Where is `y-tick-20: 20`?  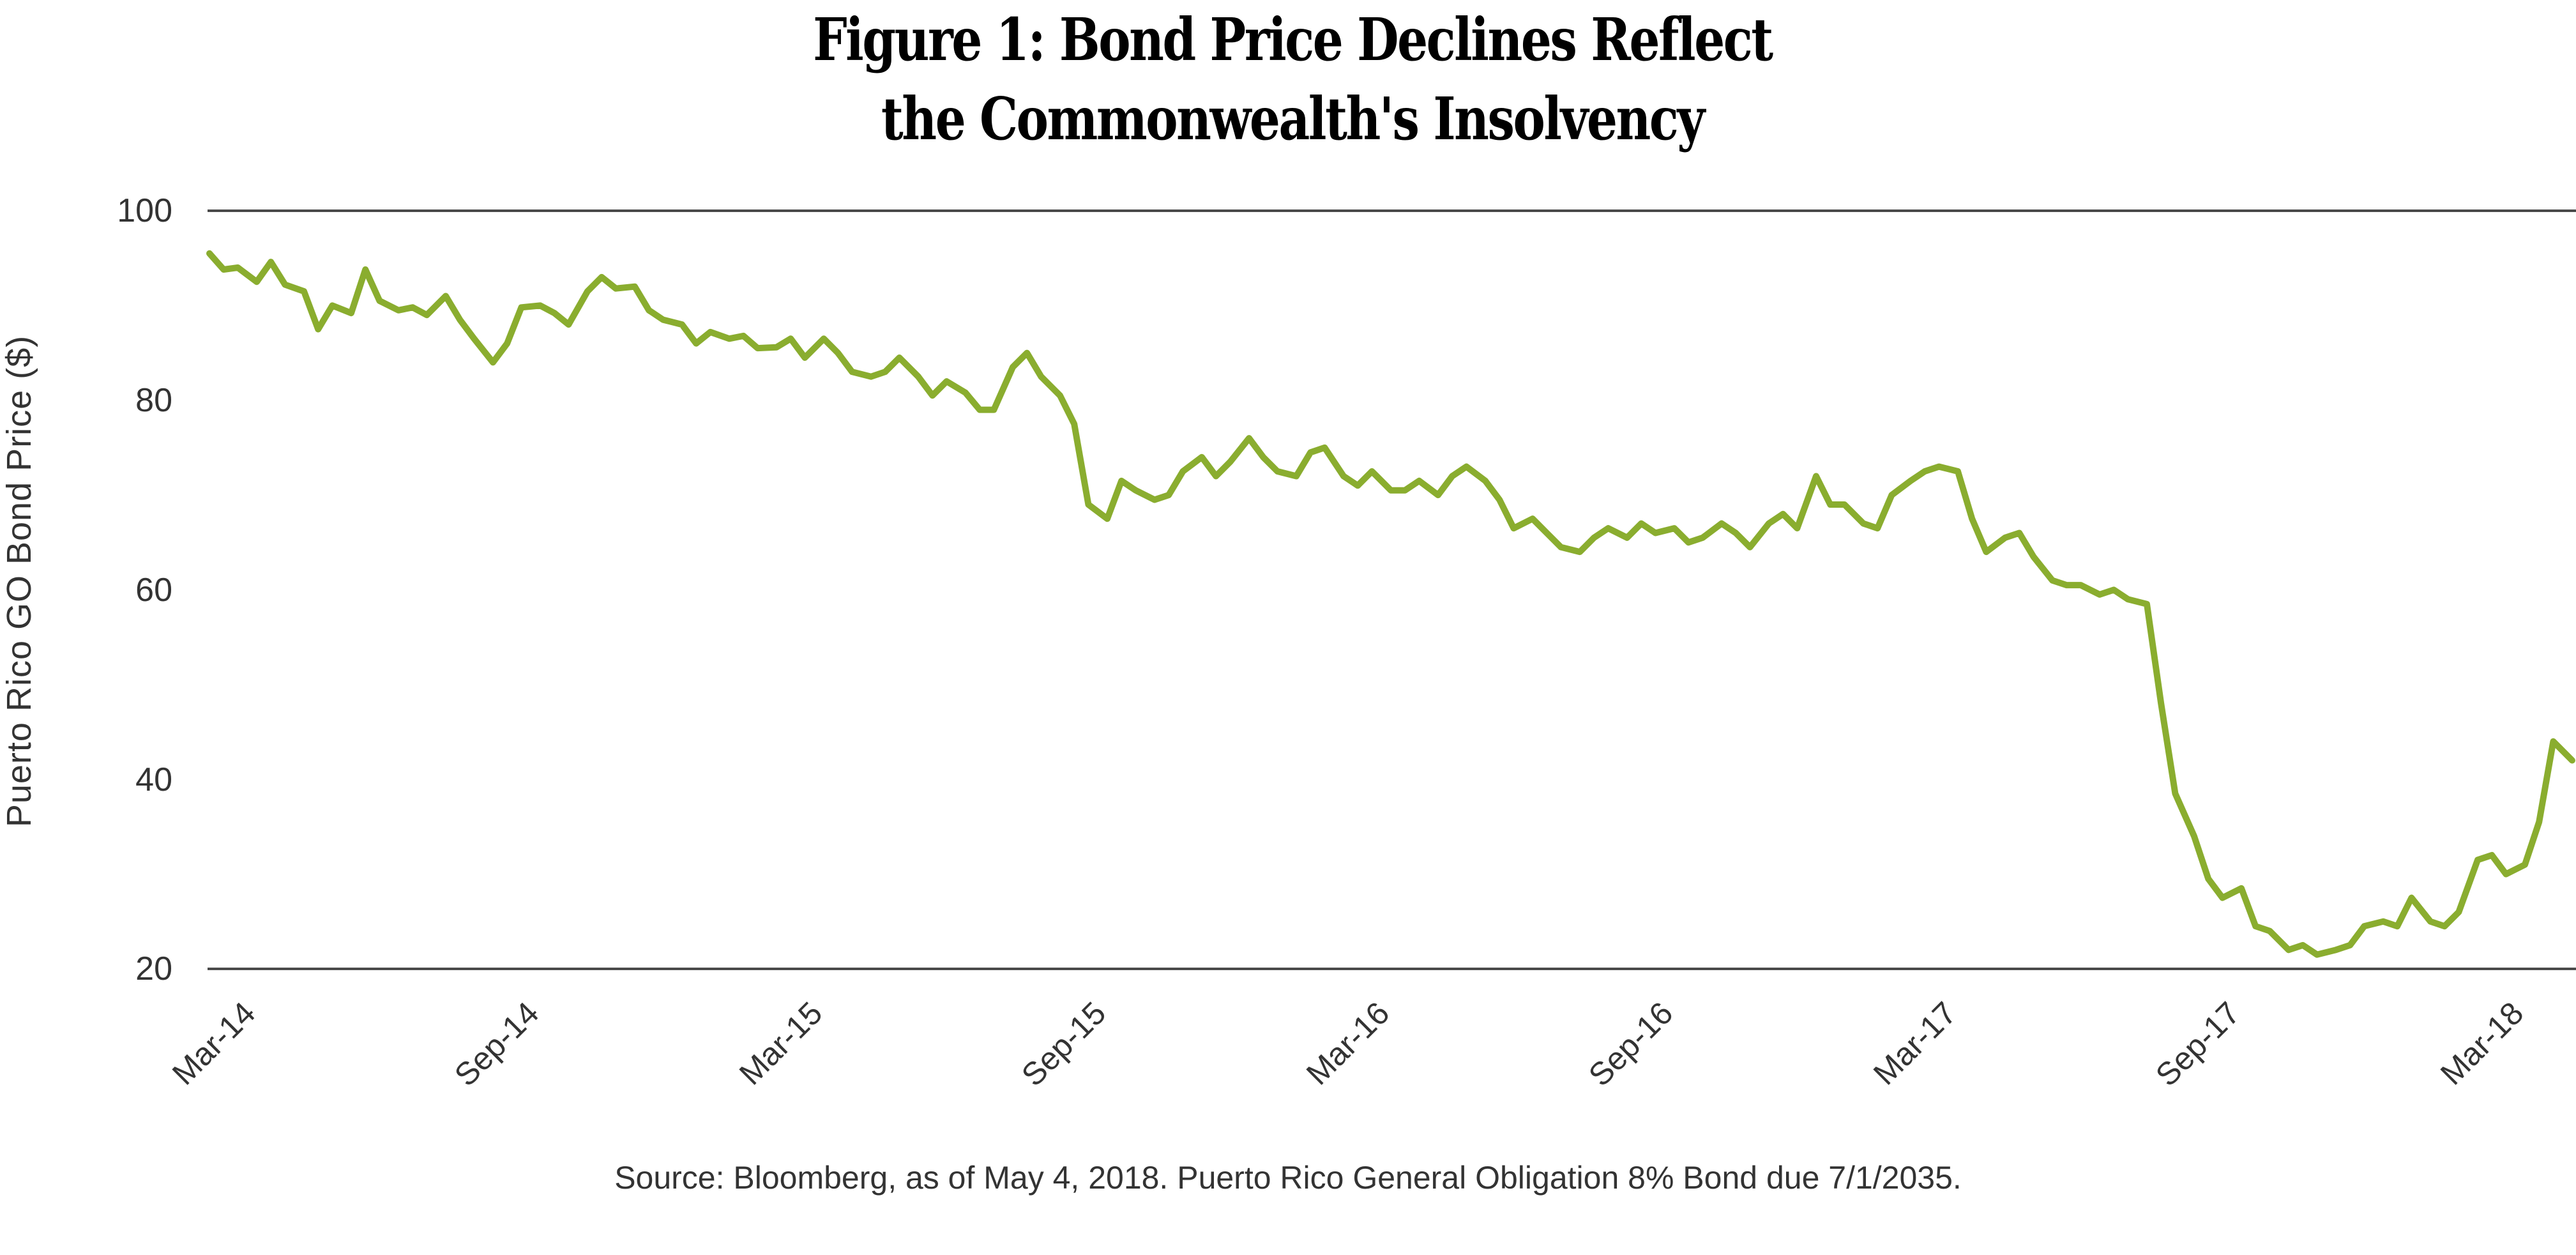
y-tick-20: 20 is located at coordinates (154, 968).